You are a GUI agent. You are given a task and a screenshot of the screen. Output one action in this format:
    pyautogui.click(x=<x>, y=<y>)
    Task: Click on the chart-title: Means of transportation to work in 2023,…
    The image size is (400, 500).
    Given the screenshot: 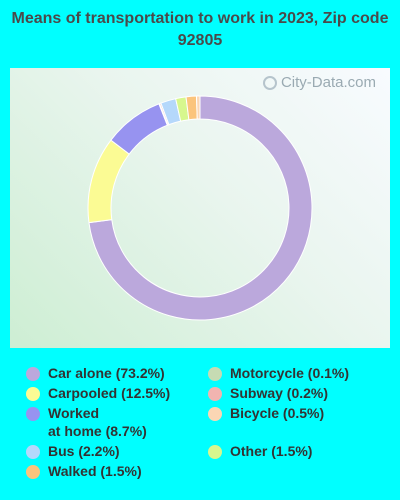 What is the action you would take?
    pyautogui.click(x=200, y=29)
    